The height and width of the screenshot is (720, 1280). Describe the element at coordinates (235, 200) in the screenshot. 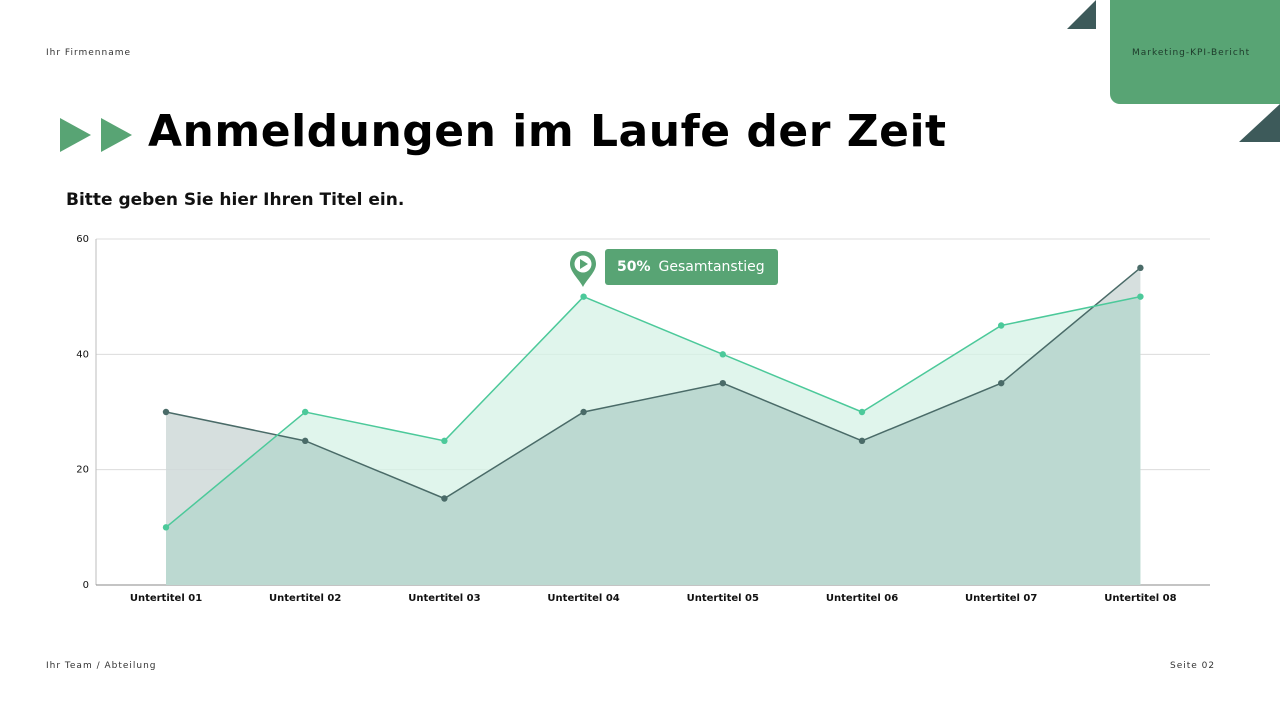

I see `chart-subtitle: Bitte geben Sie hier Ihren Titel ein.` at that location.